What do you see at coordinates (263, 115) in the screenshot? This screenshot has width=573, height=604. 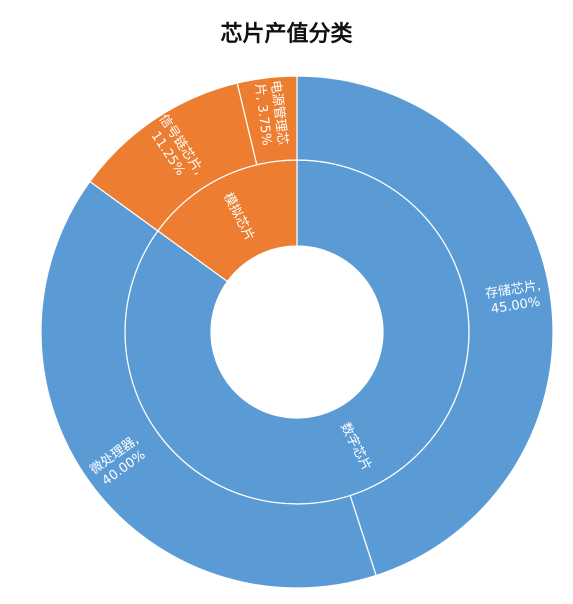 I see `outer-label-4-line-2: 片, 3.75%` at bounding box center [263, 115].